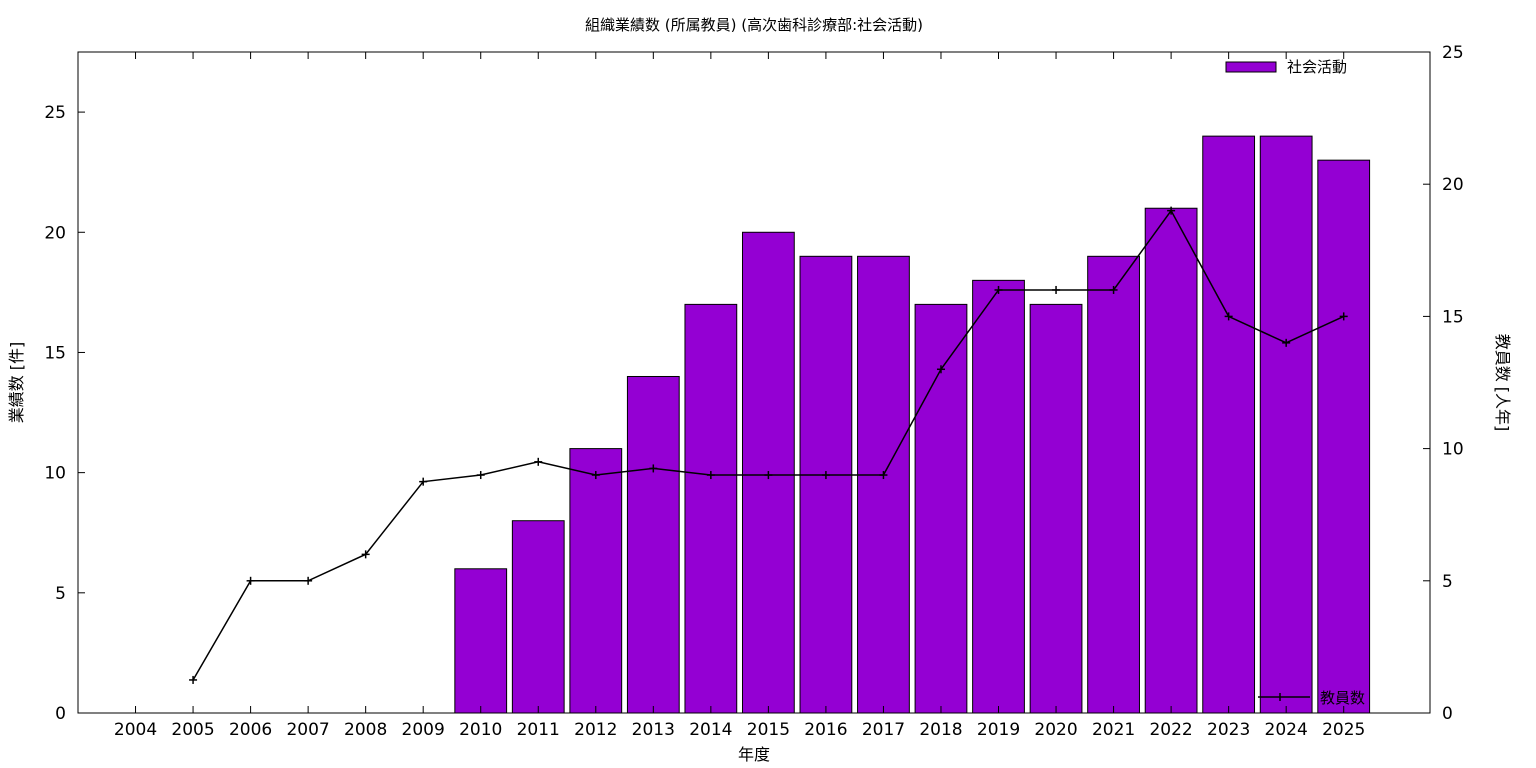  I want to click on legend-line: 教員数, so click(1311, 698).